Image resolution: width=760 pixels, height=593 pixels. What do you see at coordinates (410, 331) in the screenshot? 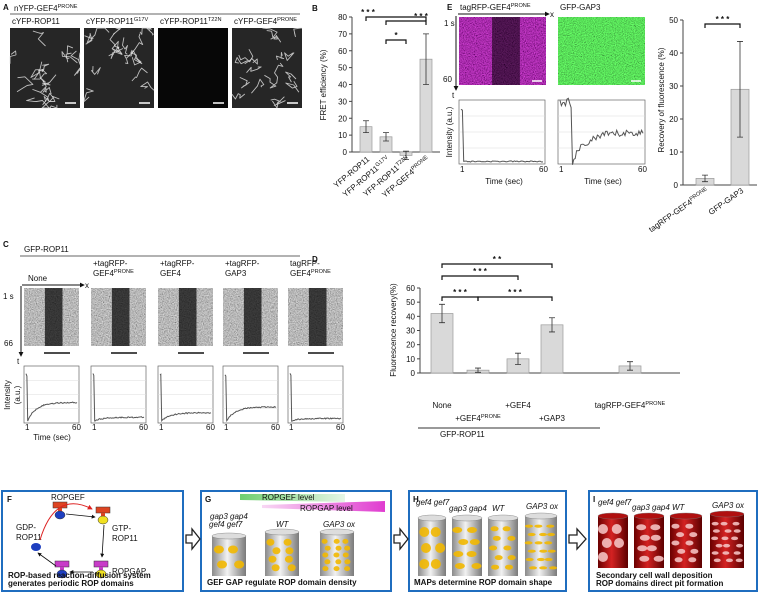
I see `y-tick-label: 30` at bounding box center [410, 331].